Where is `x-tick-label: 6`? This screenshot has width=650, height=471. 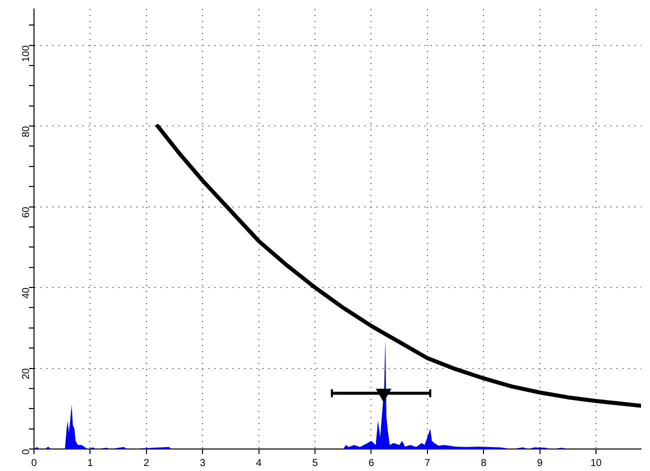 x-tick-label: 6 is located at coordinates (371, 463).